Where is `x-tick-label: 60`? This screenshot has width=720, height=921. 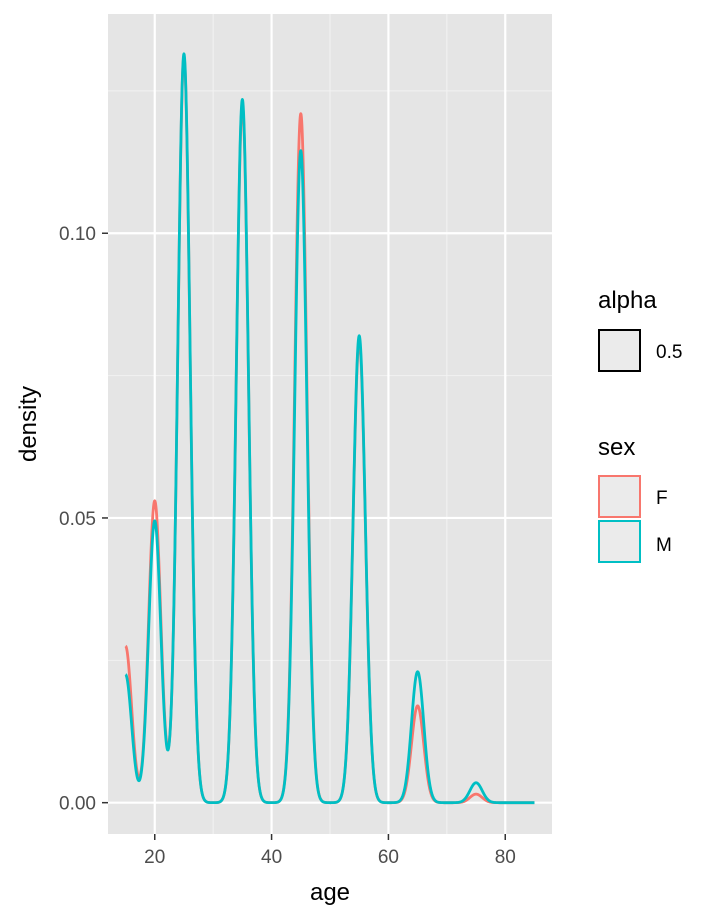
x-tick-label: 60 is located at coordinates (388, 857).